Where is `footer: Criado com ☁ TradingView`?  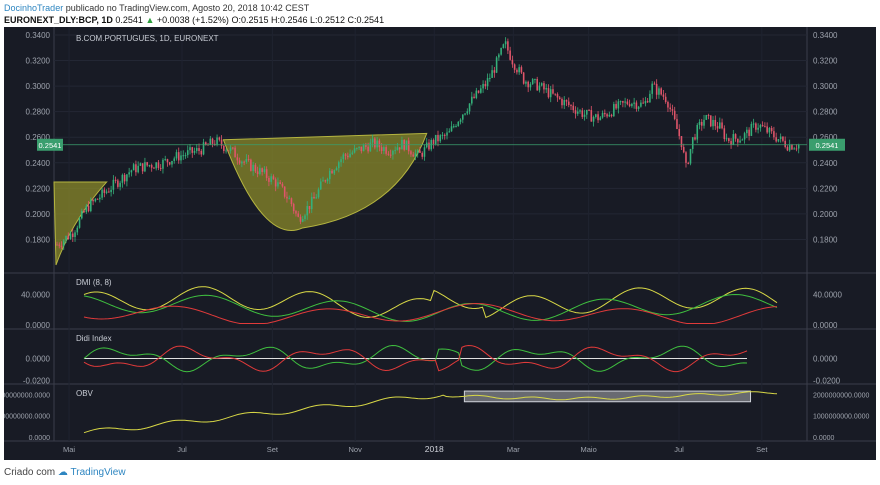
footer: Criado com ☁ TradingView is located at coordinates (65, 472).